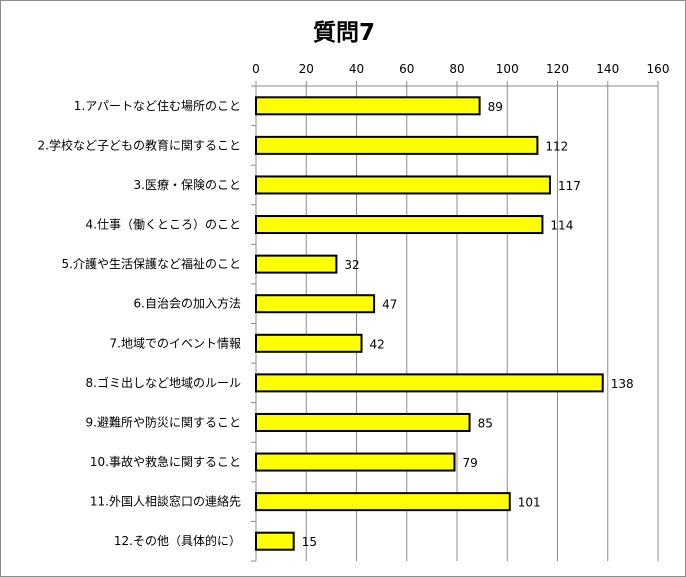  What do you see at coordinates (351, 265) in the screenshot?
I see `data-label: 32` at bounding box center [351, 265].